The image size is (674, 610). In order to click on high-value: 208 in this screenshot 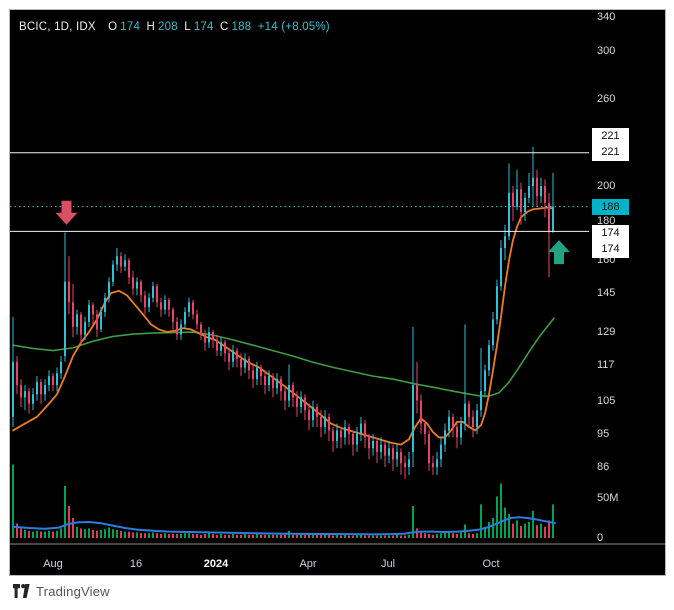, I will do `click(168, 27)`.